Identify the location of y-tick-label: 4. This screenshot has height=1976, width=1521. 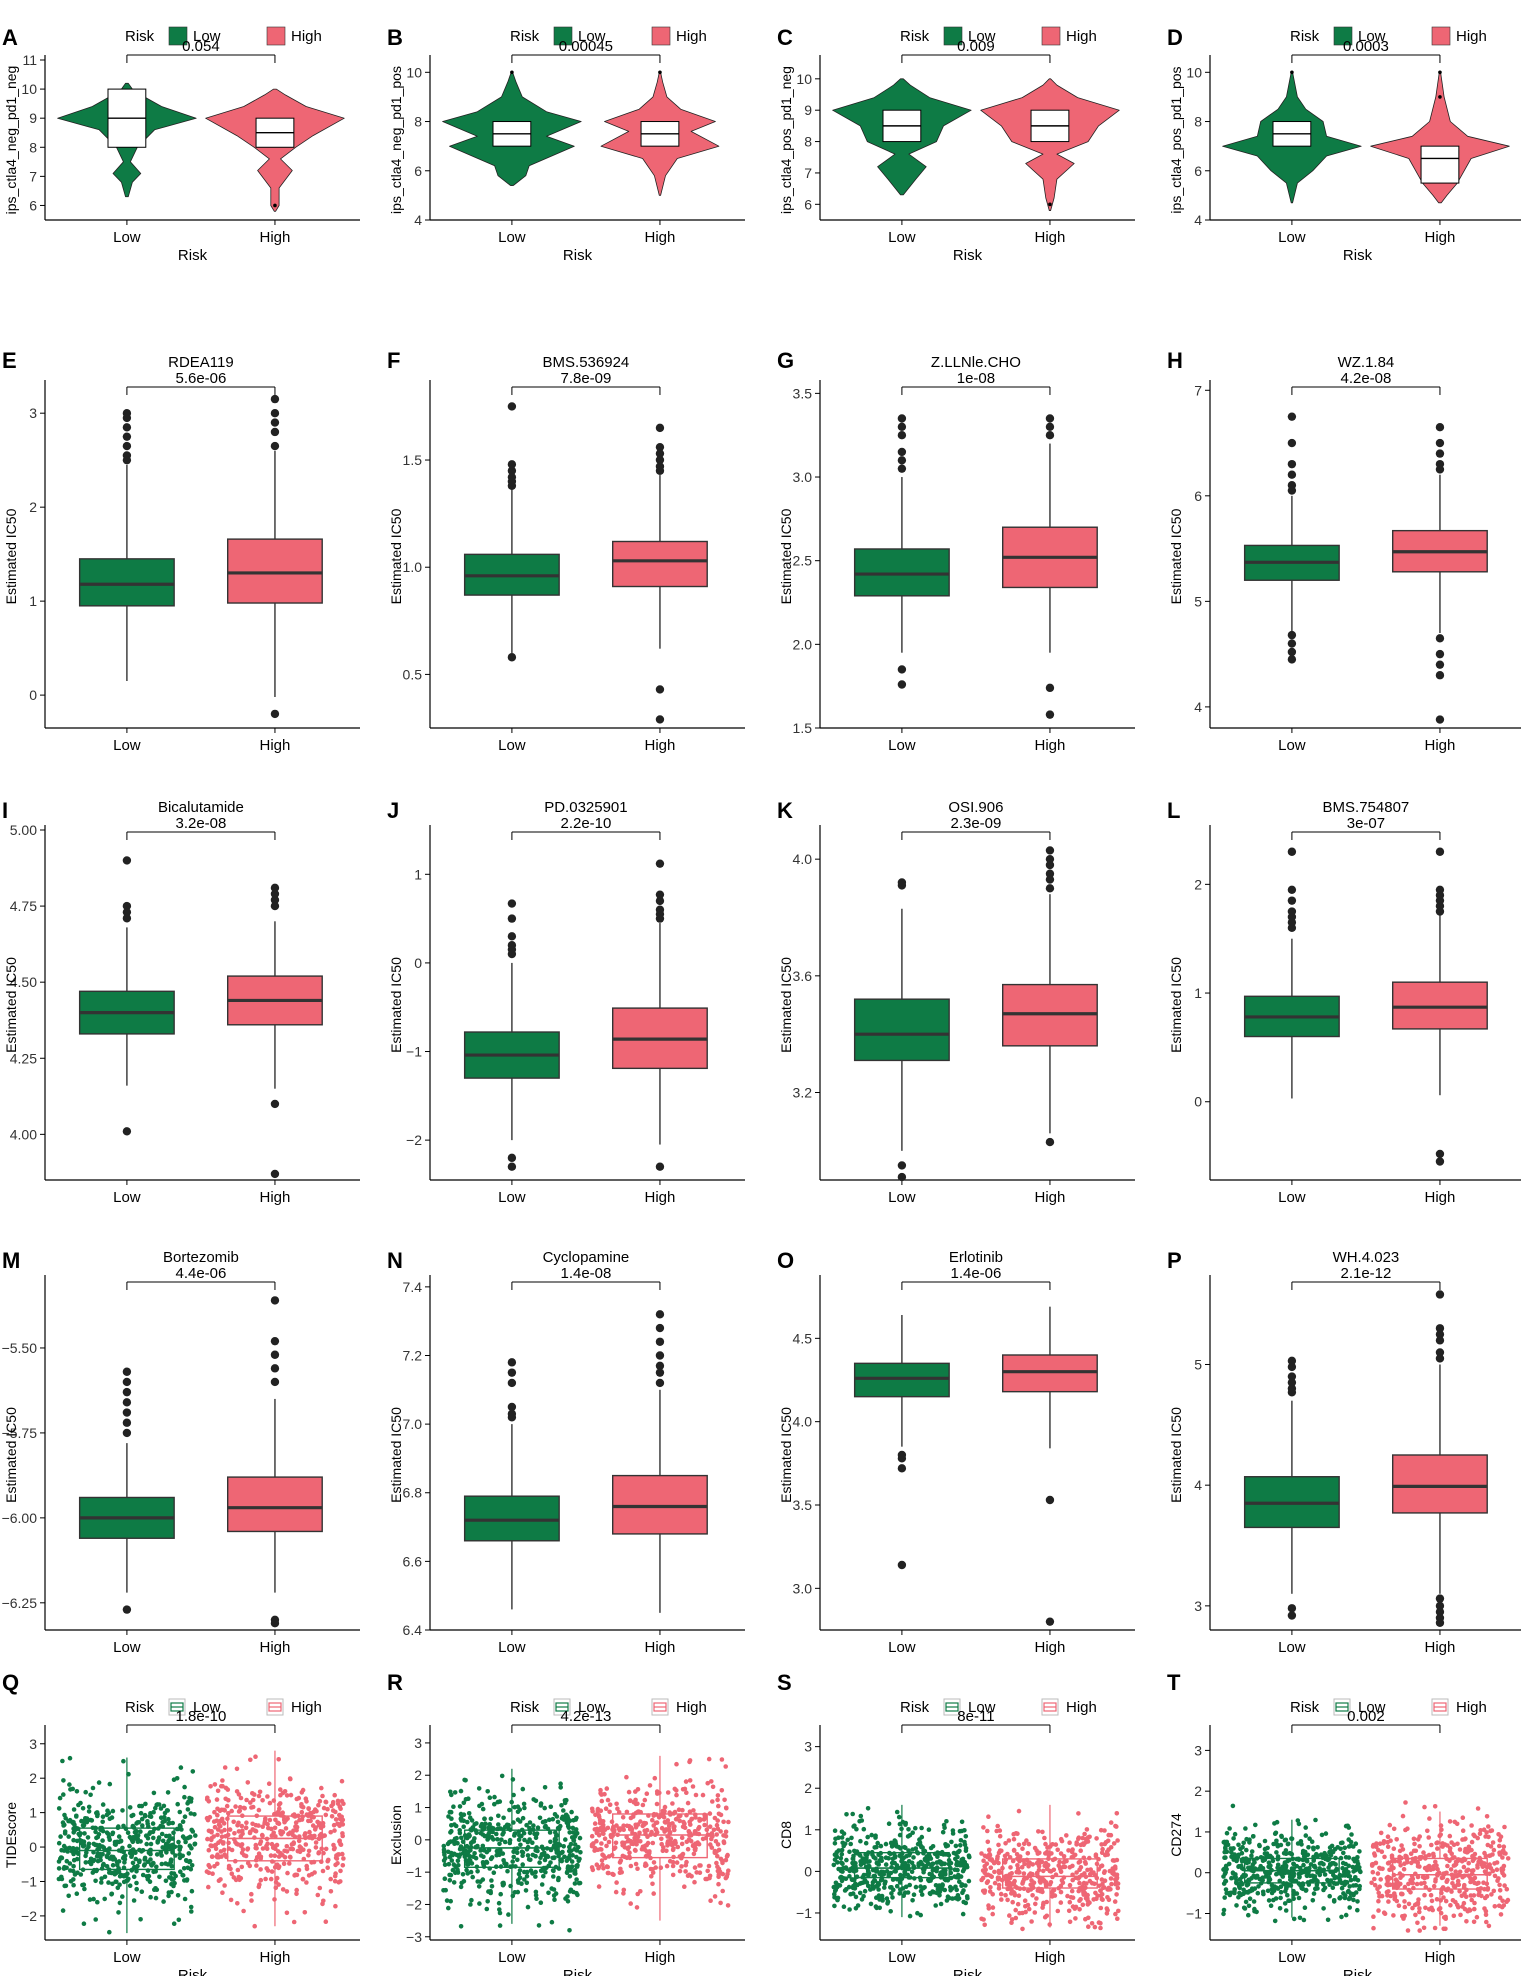
(1198, 220).